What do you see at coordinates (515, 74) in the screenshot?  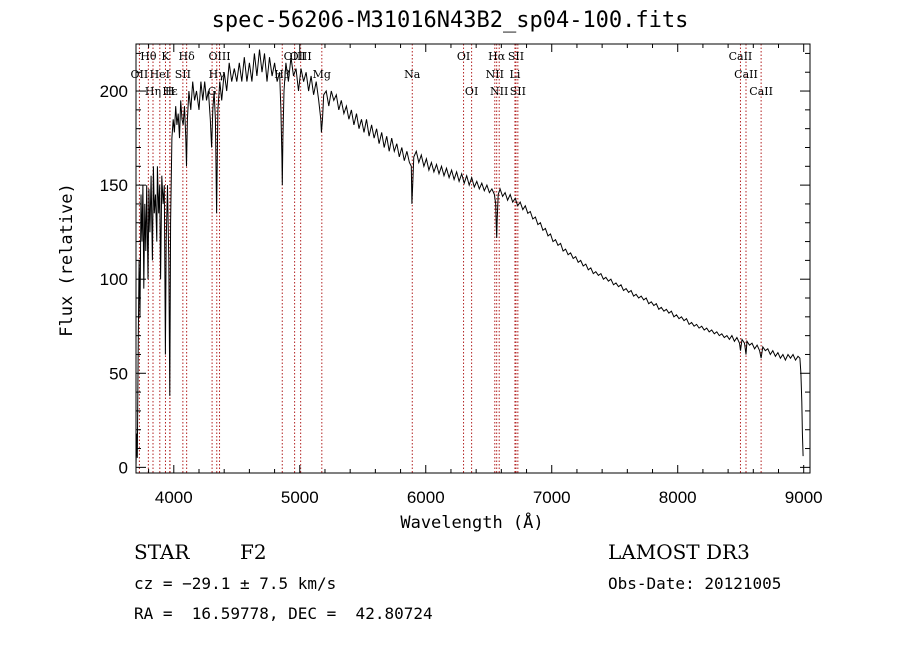 I see `line-marker-label: Li` at bounding box center [515, 74].